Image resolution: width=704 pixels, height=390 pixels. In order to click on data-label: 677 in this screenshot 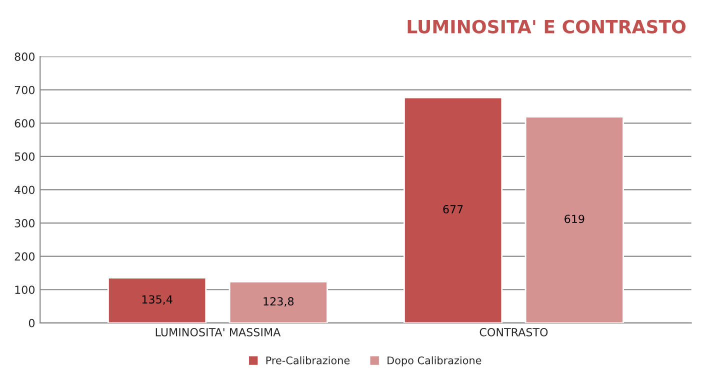, I will do `click(453, 209)`.